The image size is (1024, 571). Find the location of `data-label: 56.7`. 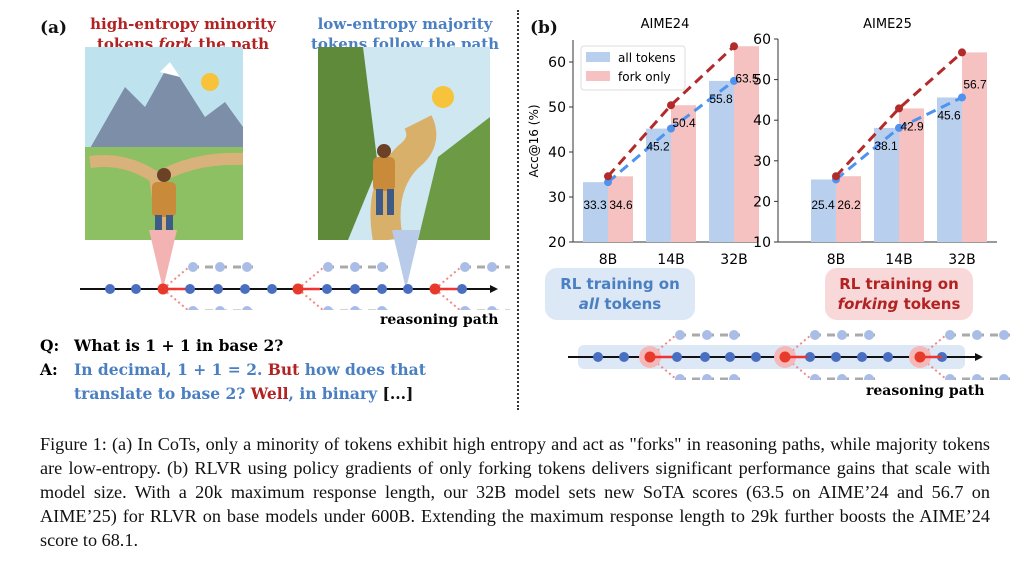

data-label: 56.7 is located at coordinates (975, 84).